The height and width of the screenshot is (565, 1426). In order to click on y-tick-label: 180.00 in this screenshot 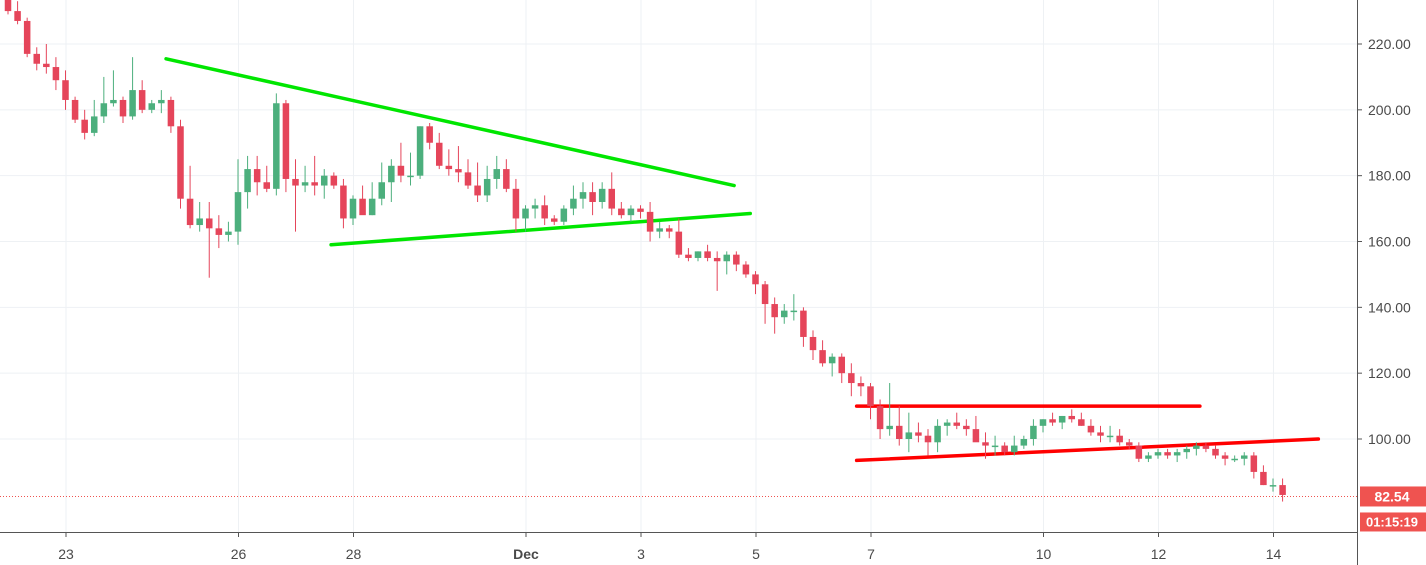, I will do `click(1389, 176)`.